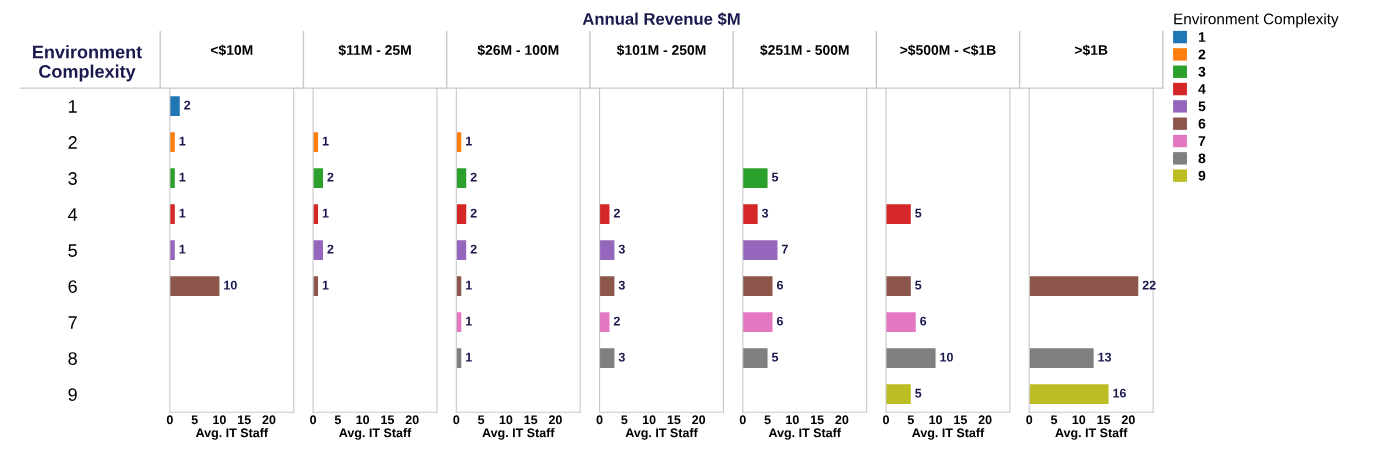 The width and height of the screenshot is (1381, 452). Describe the element at coordinates (1202, 37) in the screenshot. I see `category-label: 1` at that location.